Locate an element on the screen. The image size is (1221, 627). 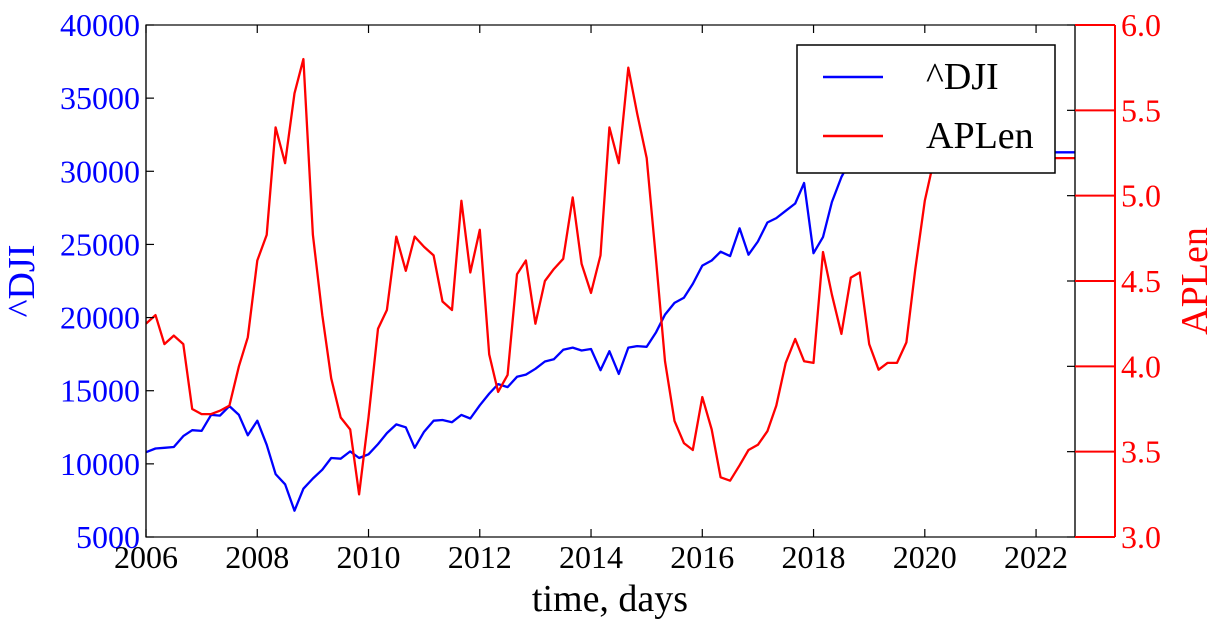
x-tick-label: 2022 is located at coordinates (1036, 557).